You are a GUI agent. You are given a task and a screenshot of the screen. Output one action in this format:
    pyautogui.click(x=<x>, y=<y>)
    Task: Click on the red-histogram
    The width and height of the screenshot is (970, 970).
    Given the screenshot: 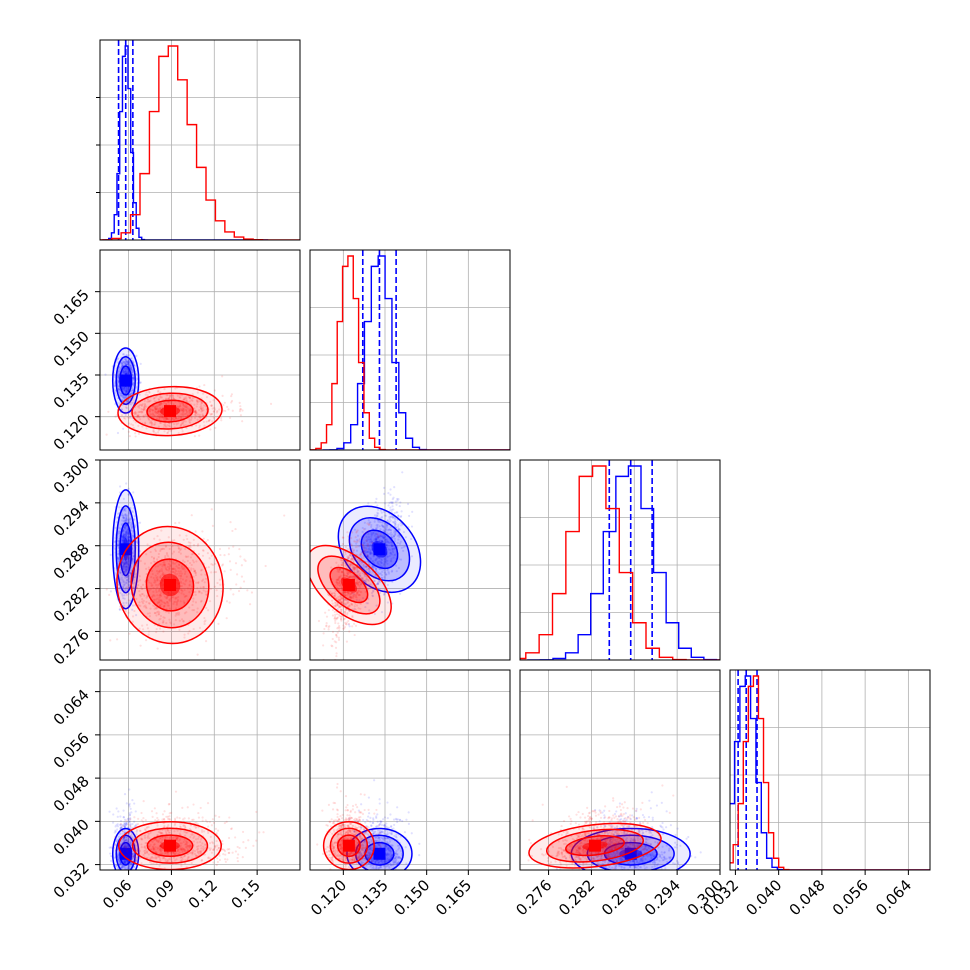 What is the action you would take?
    pyautogui.click(x=830, y=772)
    